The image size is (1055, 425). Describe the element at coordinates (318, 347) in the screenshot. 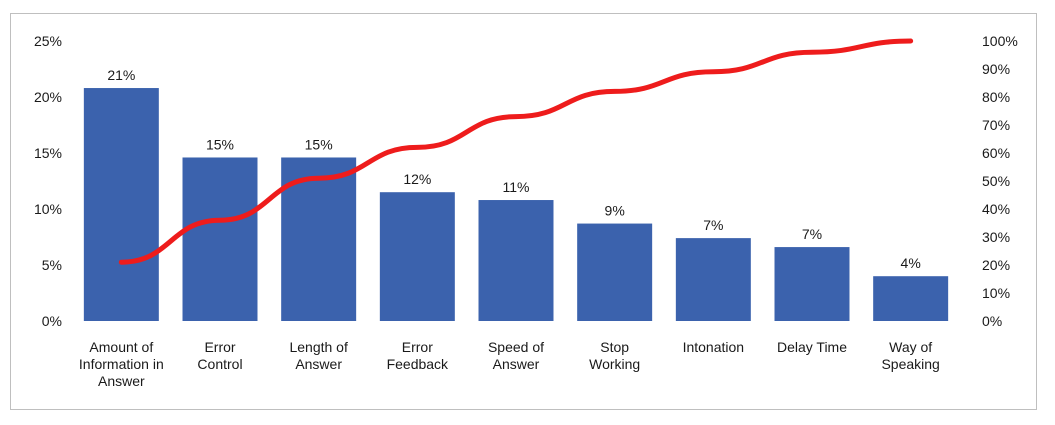

I see `category-label: Length of` at that location.